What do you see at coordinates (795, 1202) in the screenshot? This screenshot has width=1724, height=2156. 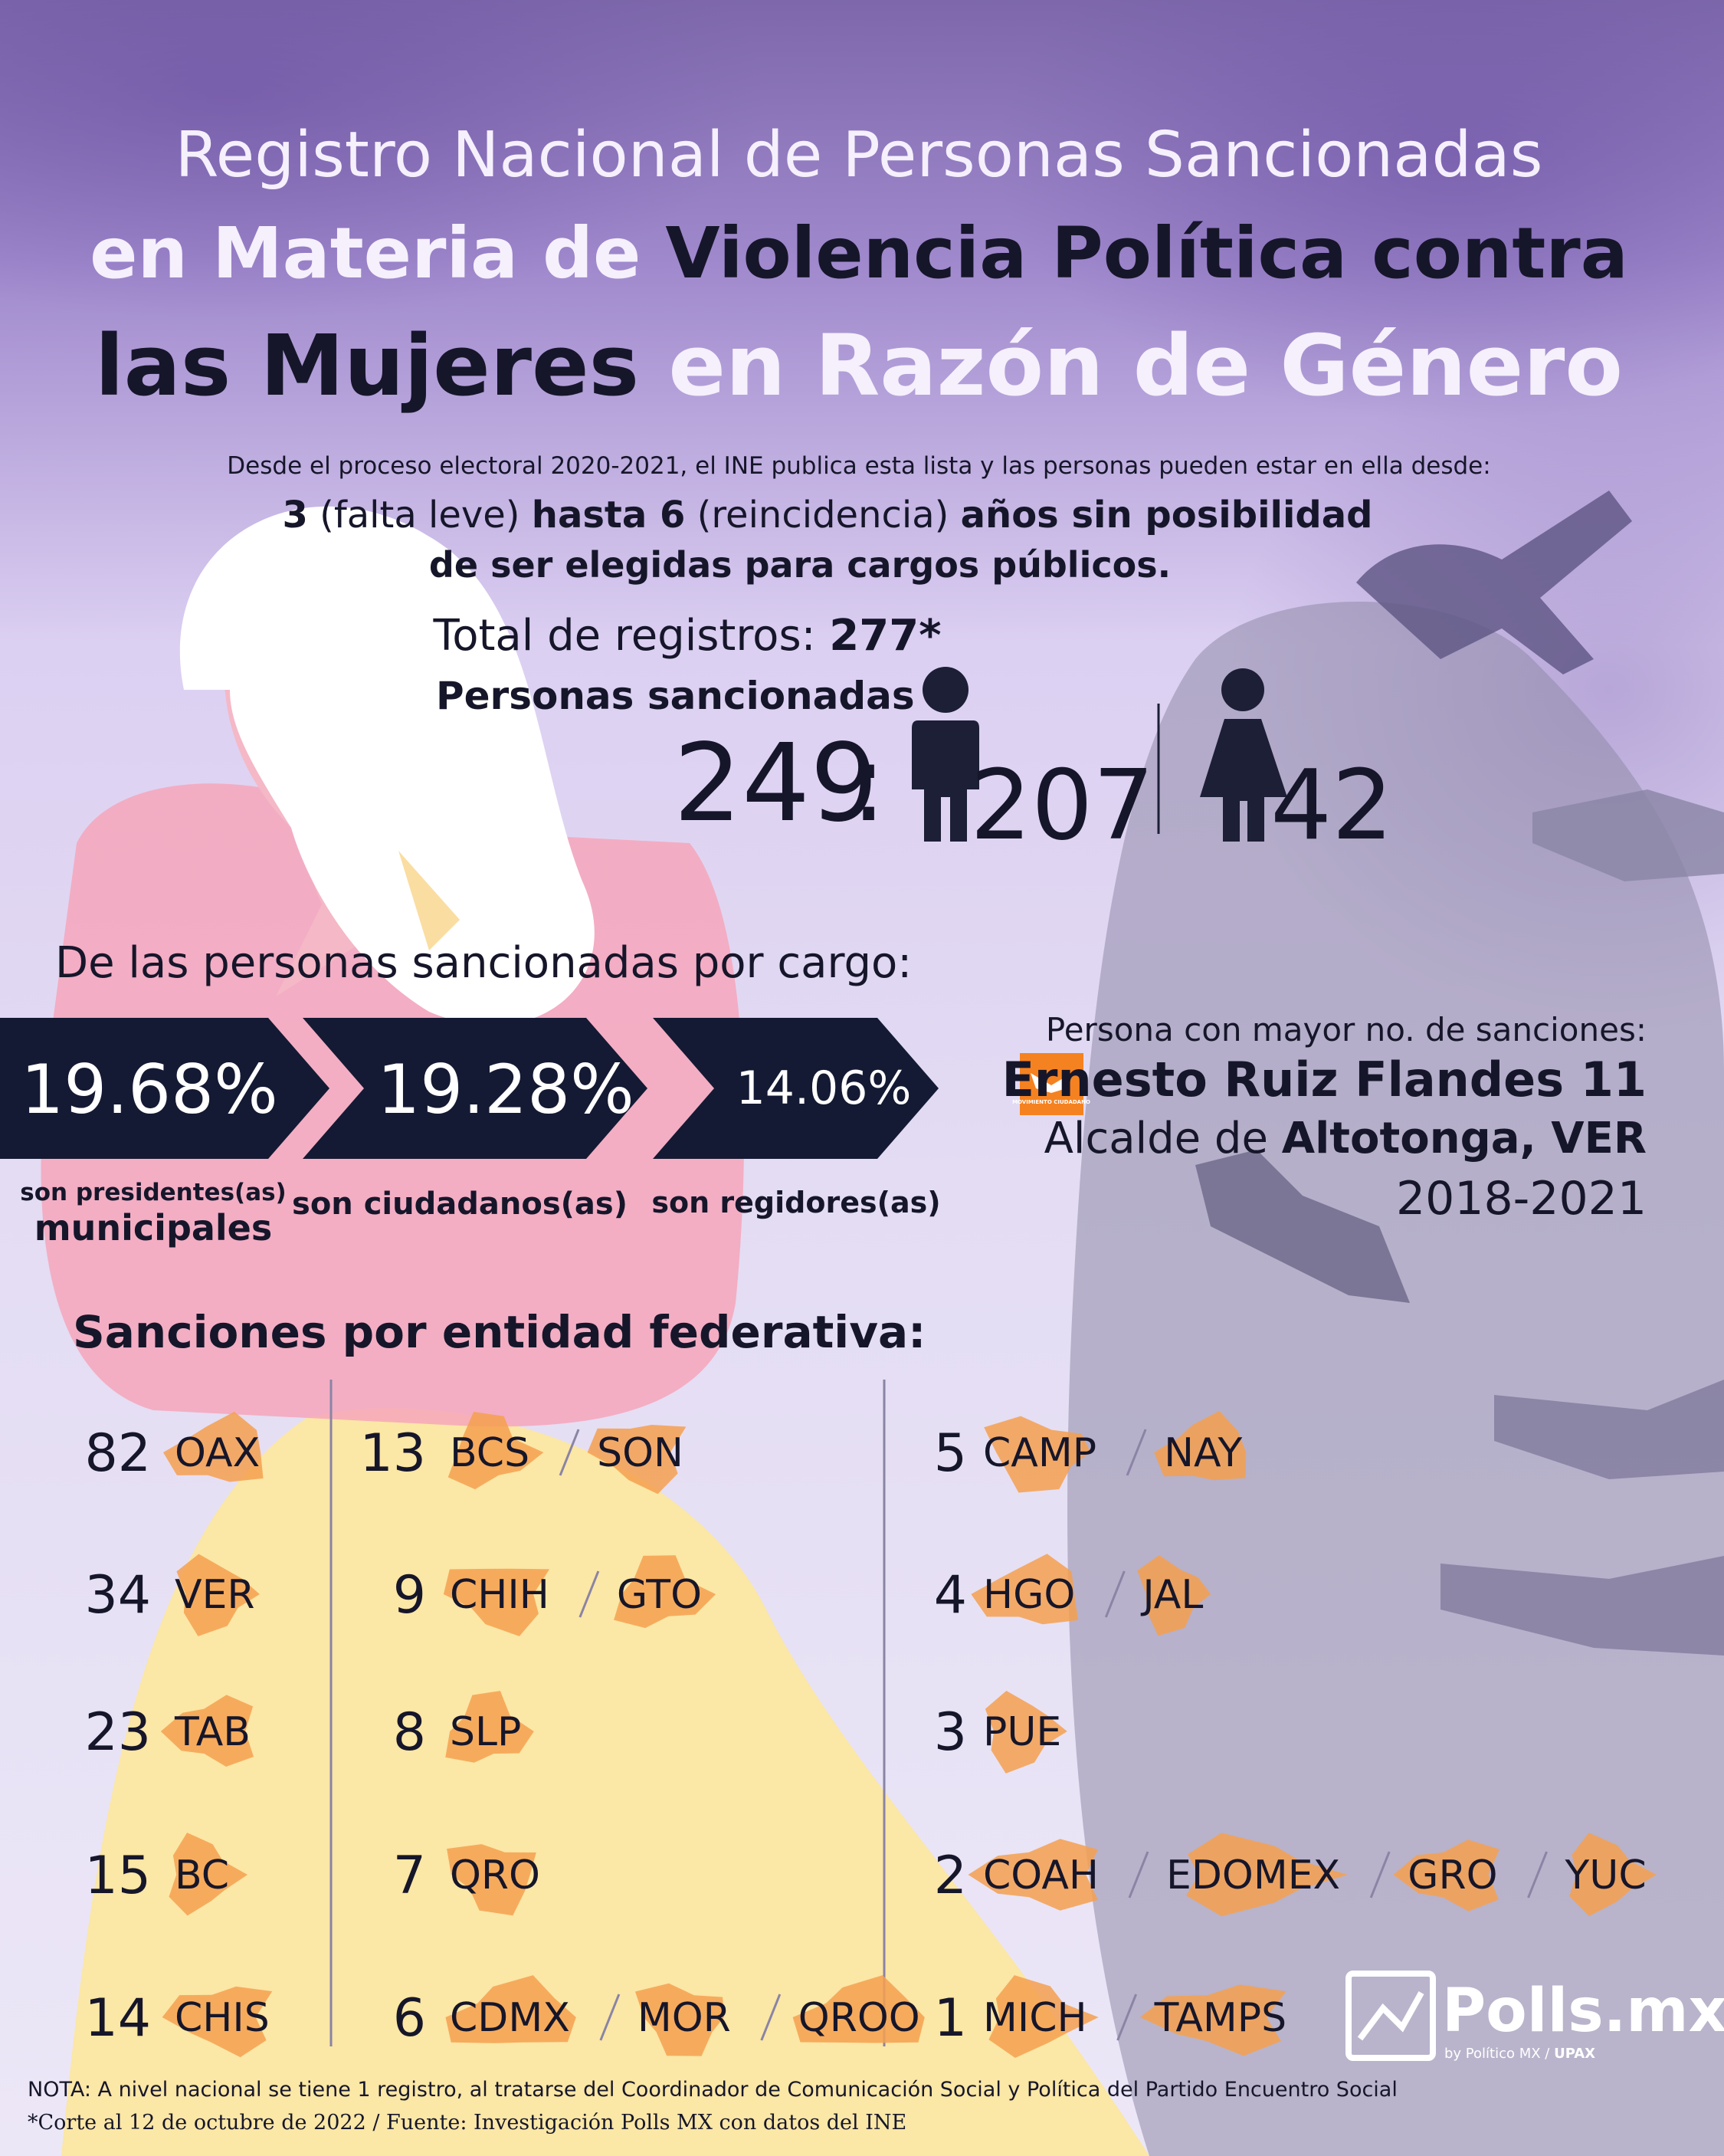 I see `role-desc: son regidores(as)` at bounding box center [795, 1202].